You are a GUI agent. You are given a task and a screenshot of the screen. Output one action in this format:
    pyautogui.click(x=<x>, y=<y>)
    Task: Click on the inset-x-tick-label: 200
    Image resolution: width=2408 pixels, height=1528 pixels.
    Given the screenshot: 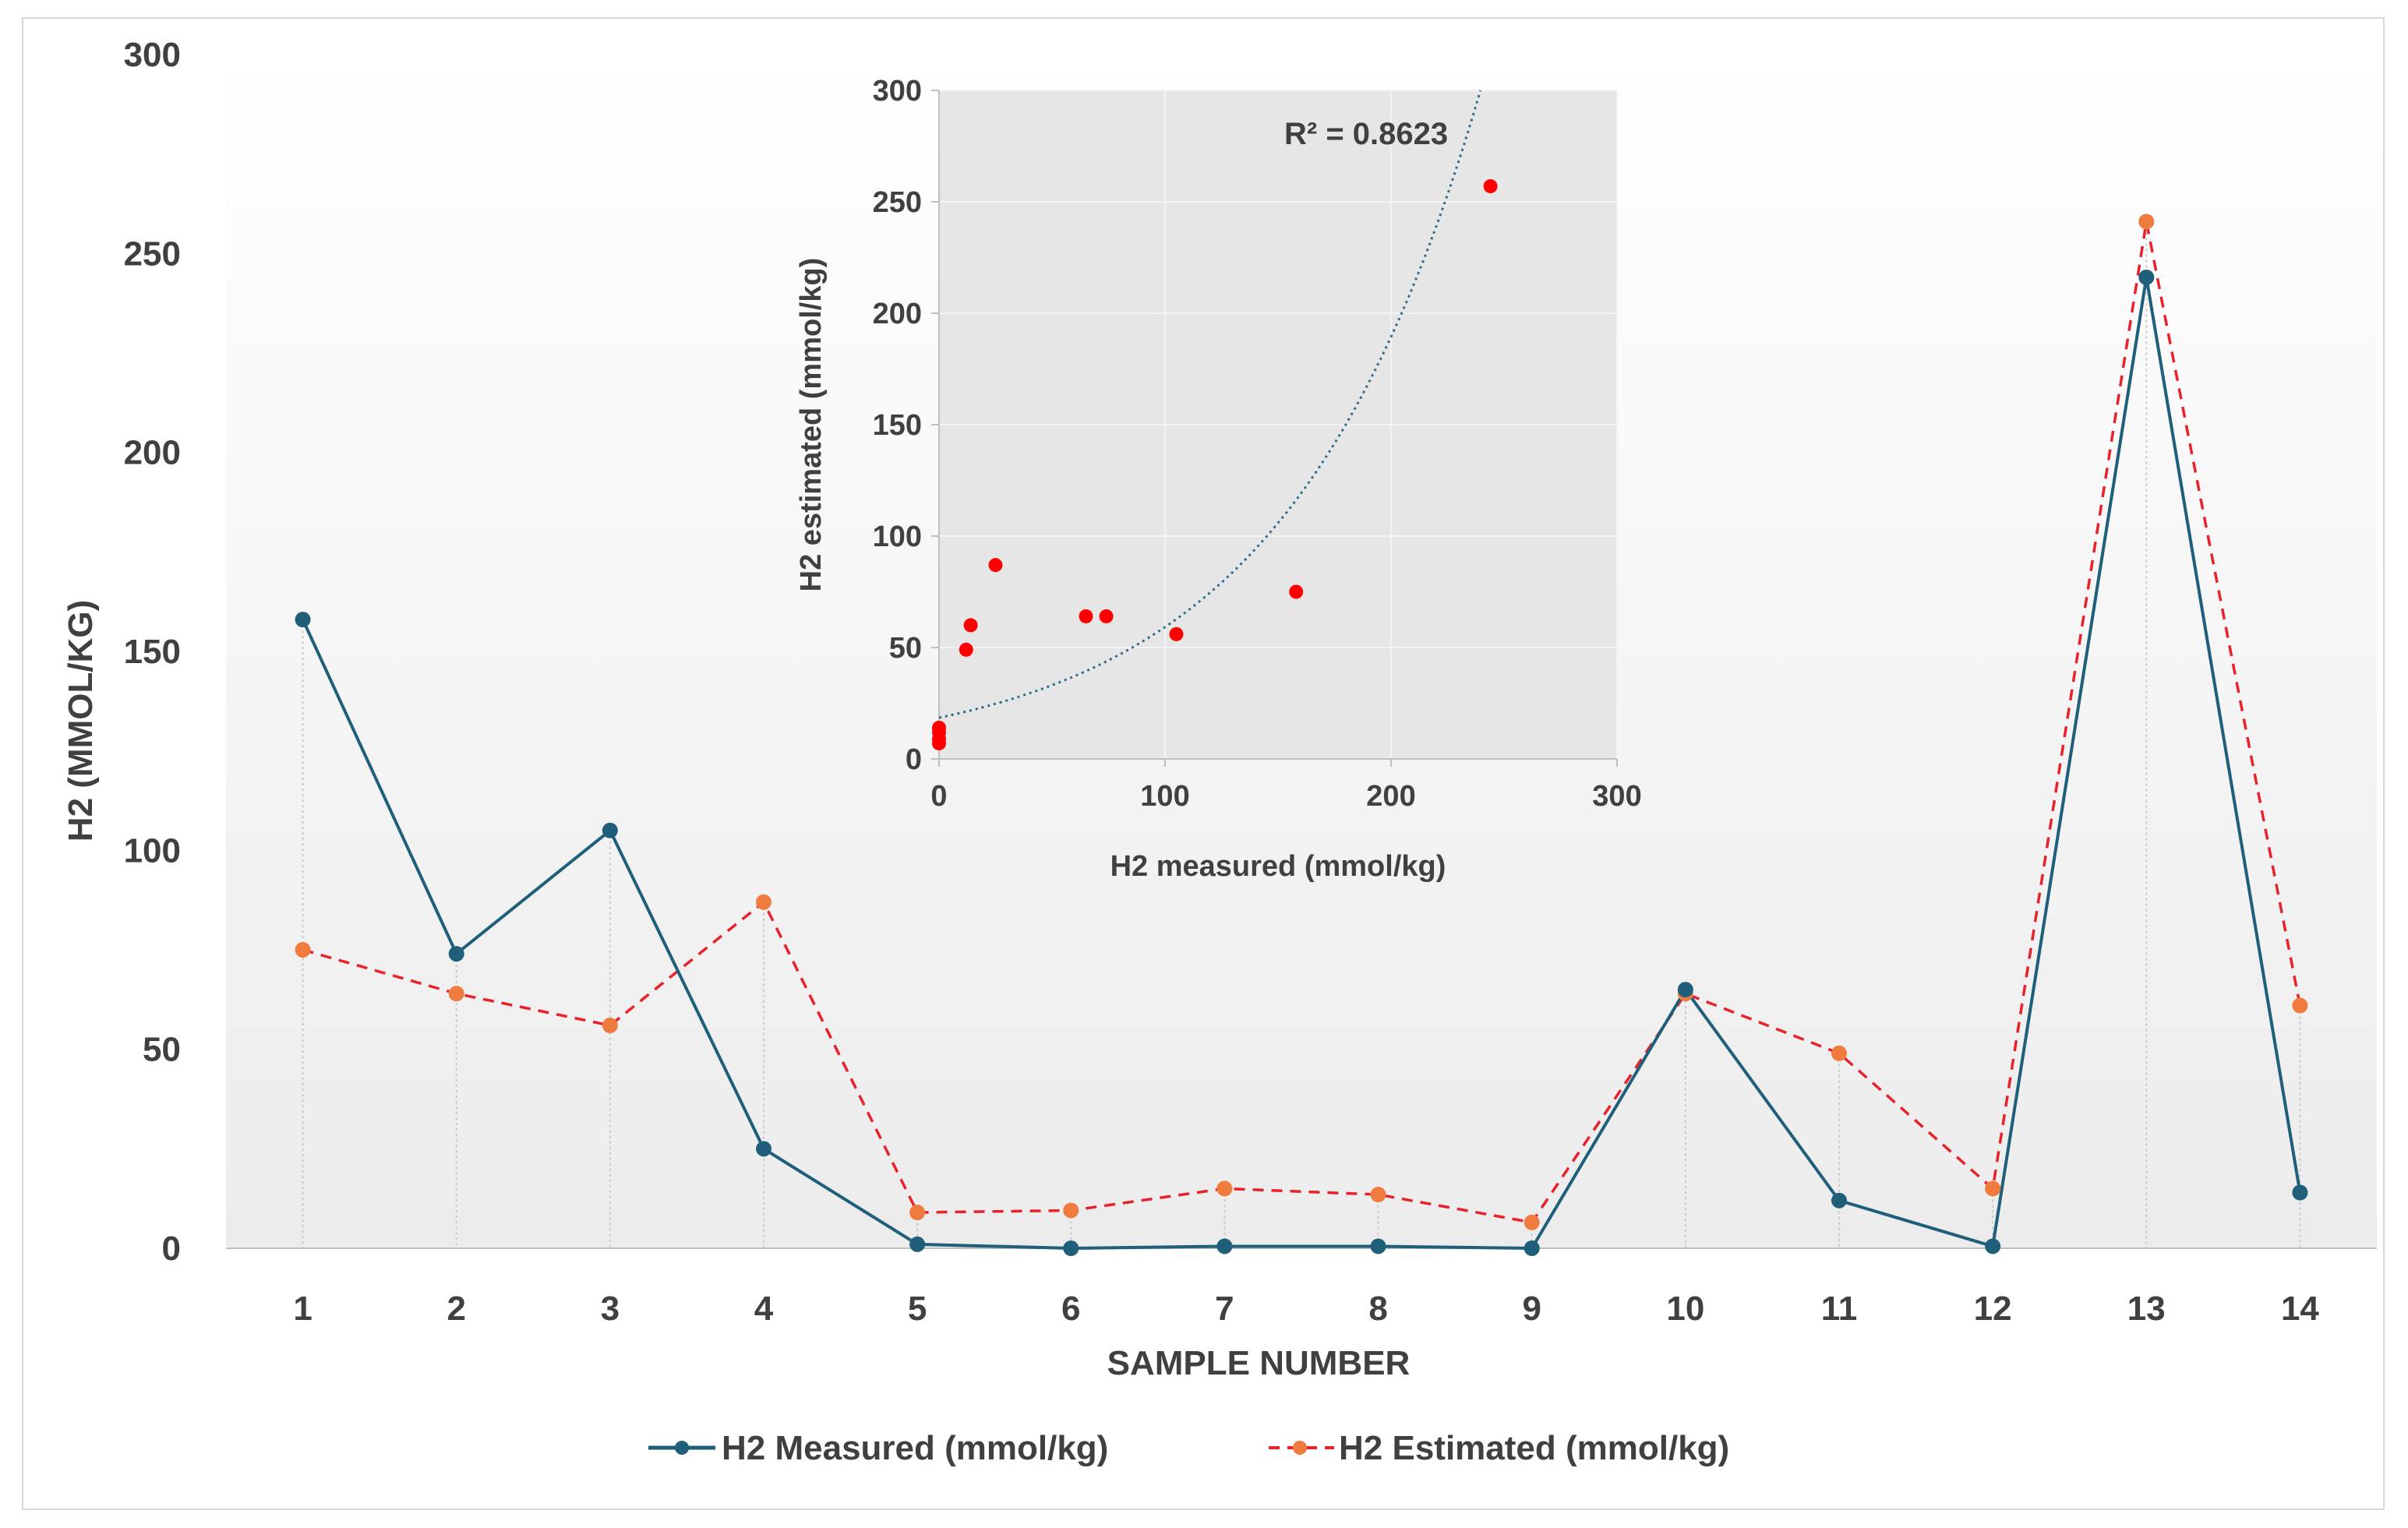 What is the action you would take?
    pyautogui.click(x=1390, y=797)
    